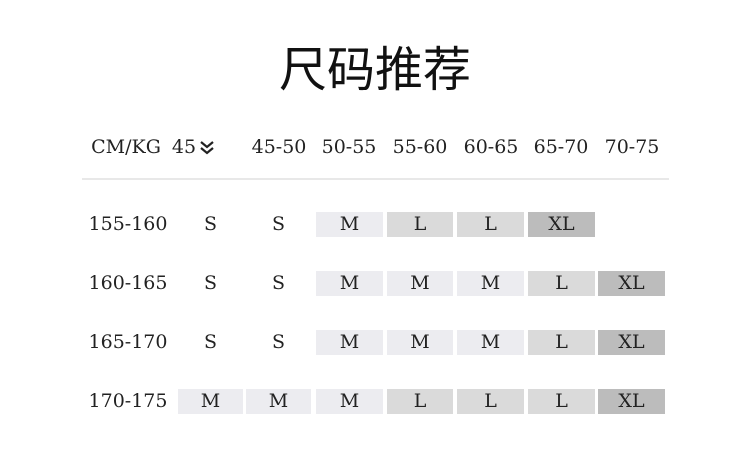 This screenshot has width=750, height=464. I want to click on row-height-label: 165-170, so click(128, 342).